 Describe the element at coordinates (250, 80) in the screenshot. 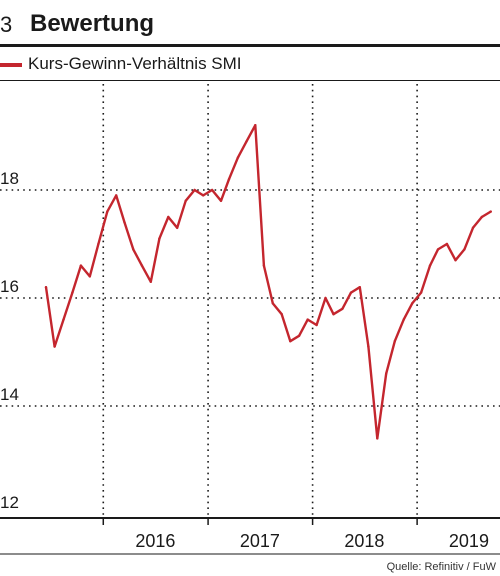

I see `legend-rule` at that location.